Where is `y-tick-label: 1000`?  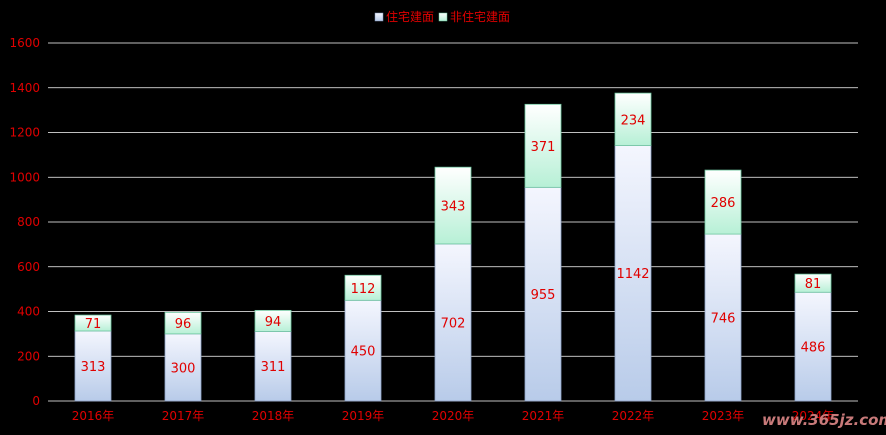 y-tick-label: 1000 is located at coordinates (24, 177).